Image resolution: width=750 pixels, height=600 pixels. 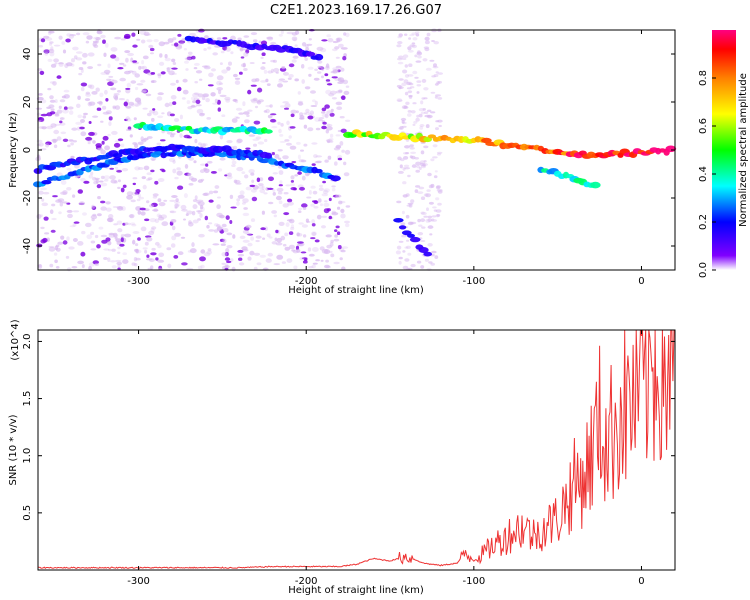 What do you see at coordinates (268, 155) in the screenshot?
I see `ridge-blob` at bounding box center [268, 155].